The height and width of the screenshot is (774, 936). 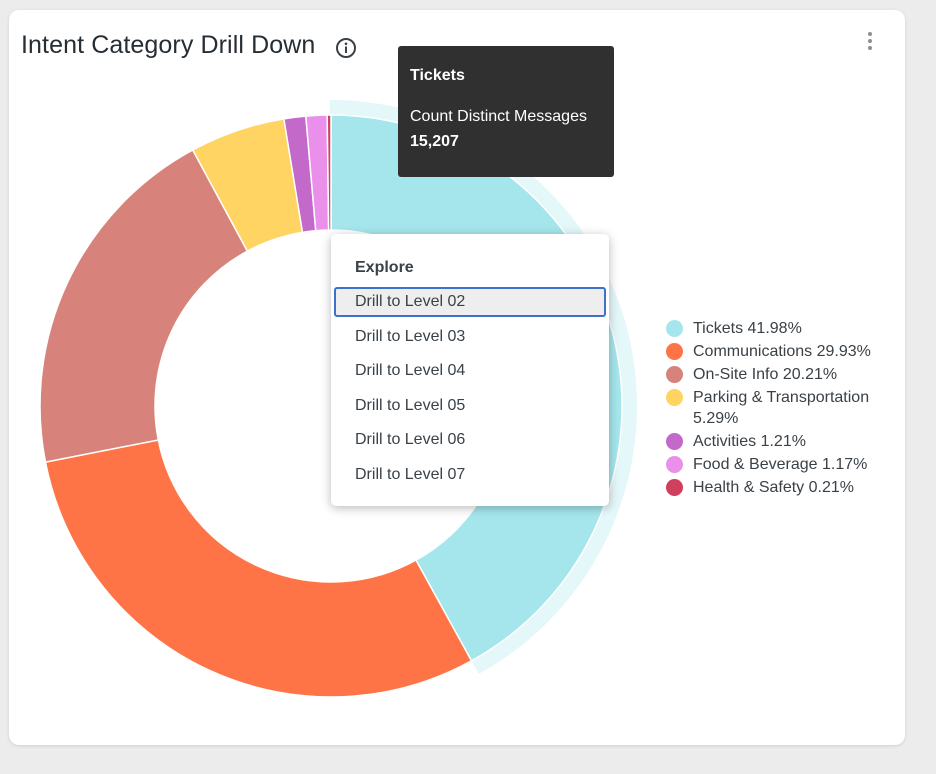 I want to click on chart-title: Intent Category Drill Down, so click(x=168, y=45).